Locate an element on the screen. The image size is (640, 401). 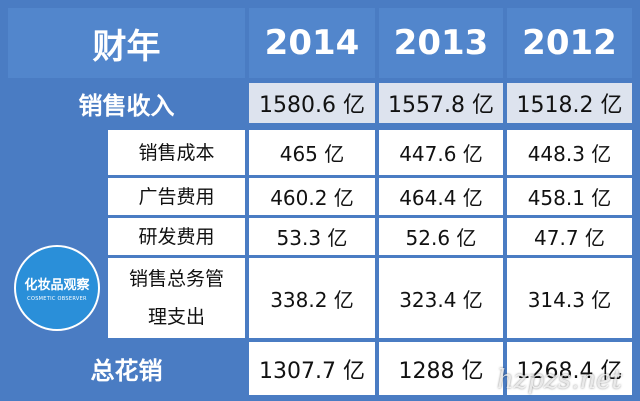
value-cell: 1557.8 亿 is located at coordinates (441, 103).